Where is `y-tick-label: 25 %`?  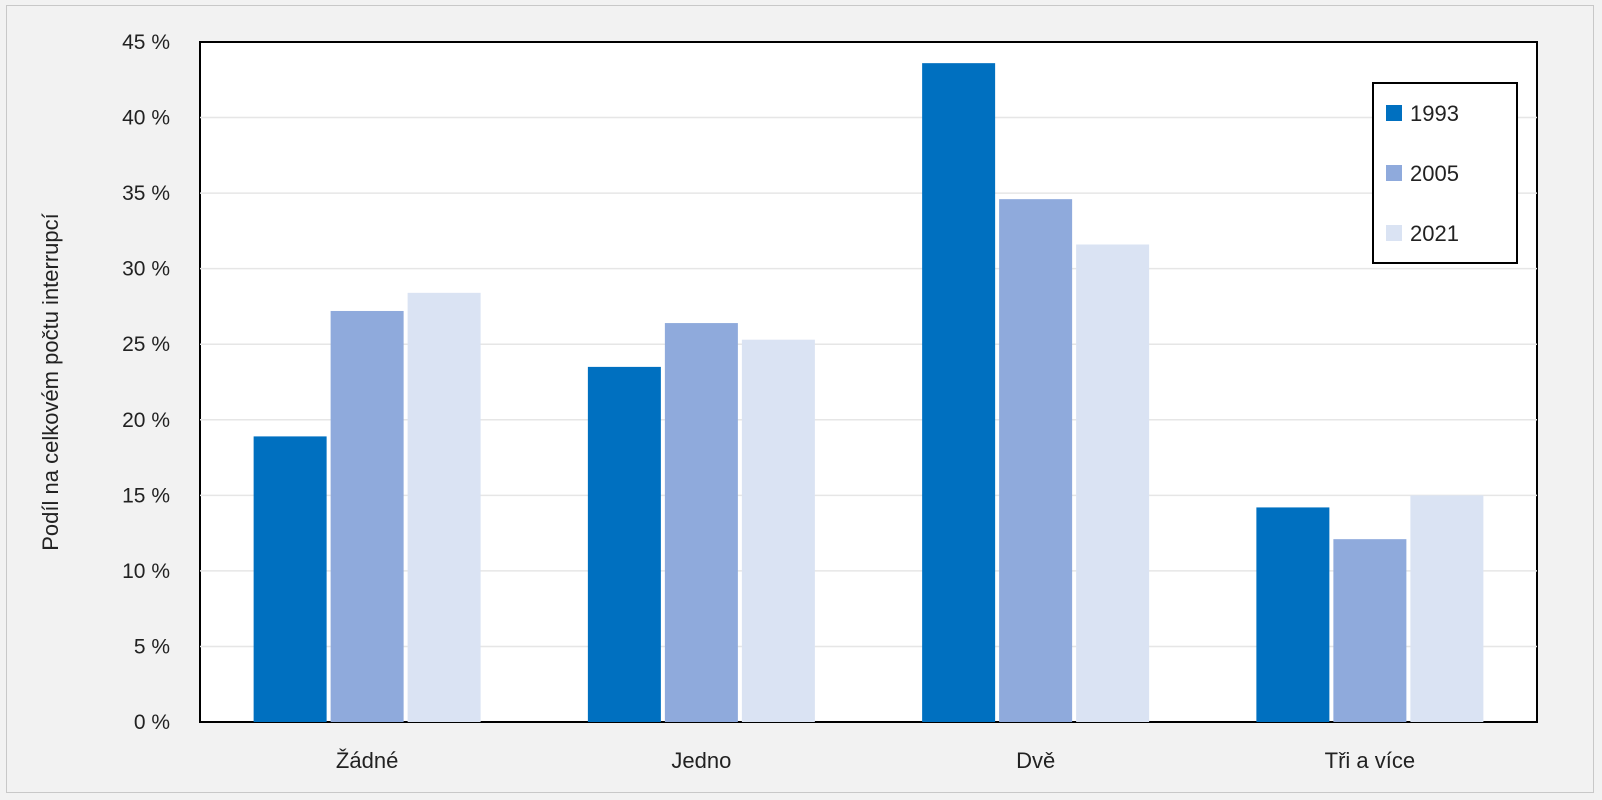 y-tick-label: 25 % is located at coordinates (146, 344).